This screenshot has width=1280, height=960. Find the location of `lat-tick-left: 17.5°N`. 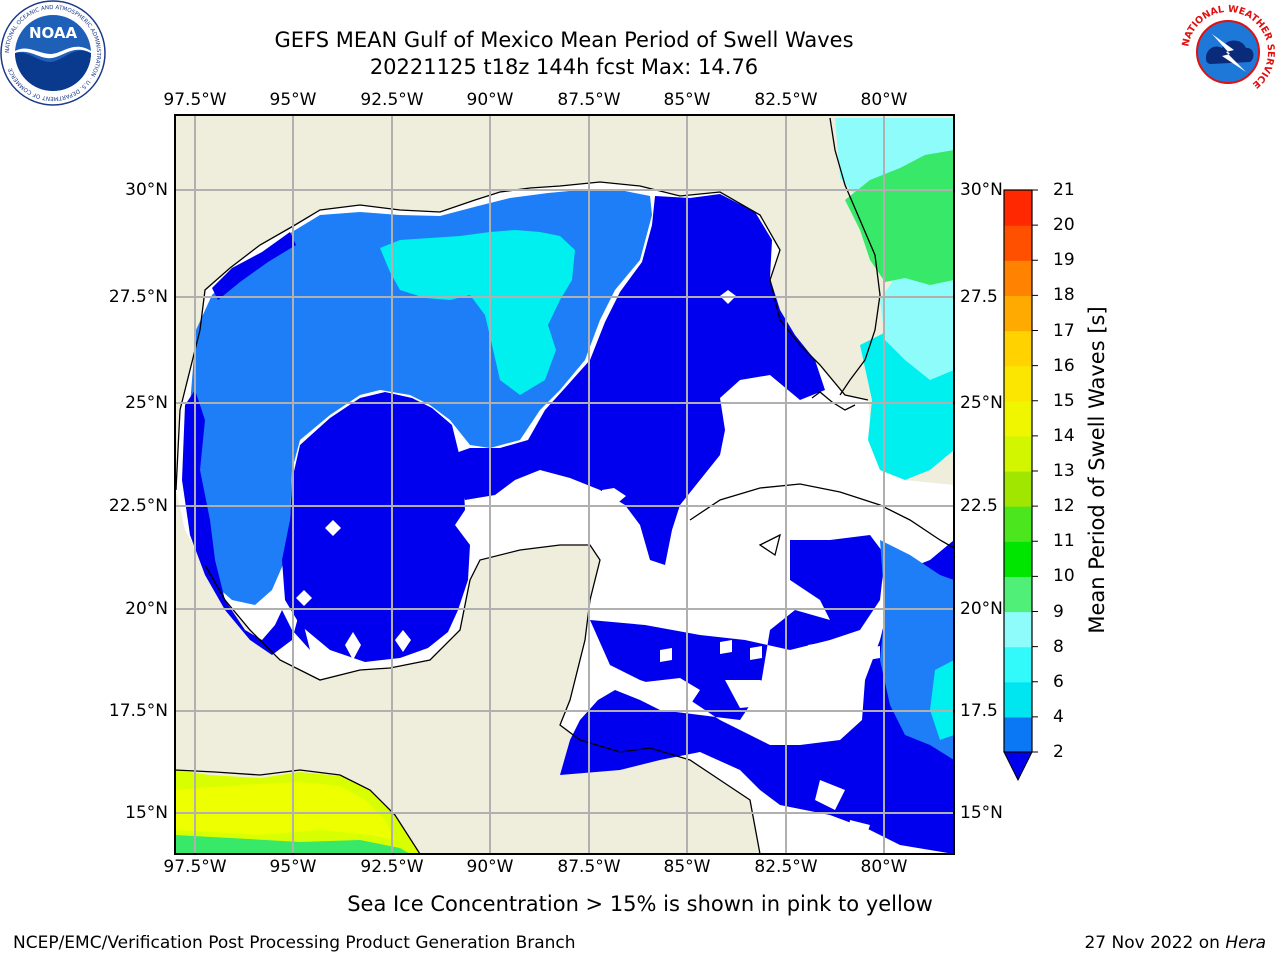

lat-tick-left: 17.5°N is located at coordinates (138, 711).